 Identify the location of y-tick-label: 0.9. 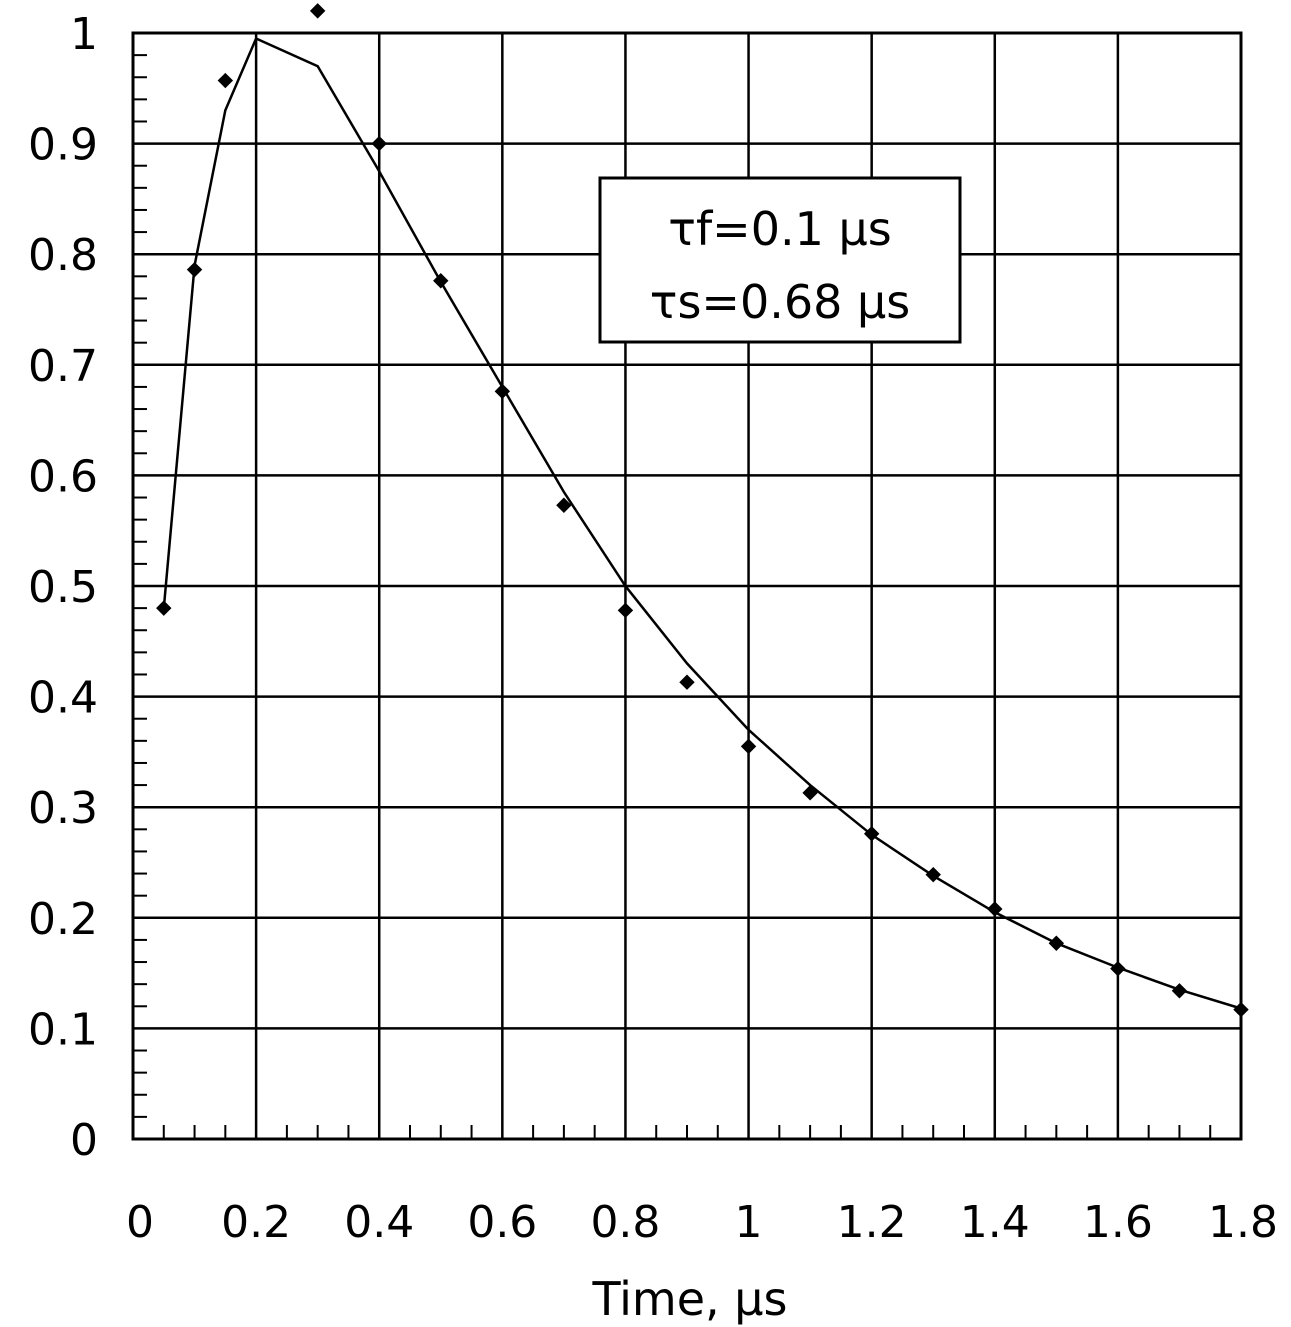
(63, 145).